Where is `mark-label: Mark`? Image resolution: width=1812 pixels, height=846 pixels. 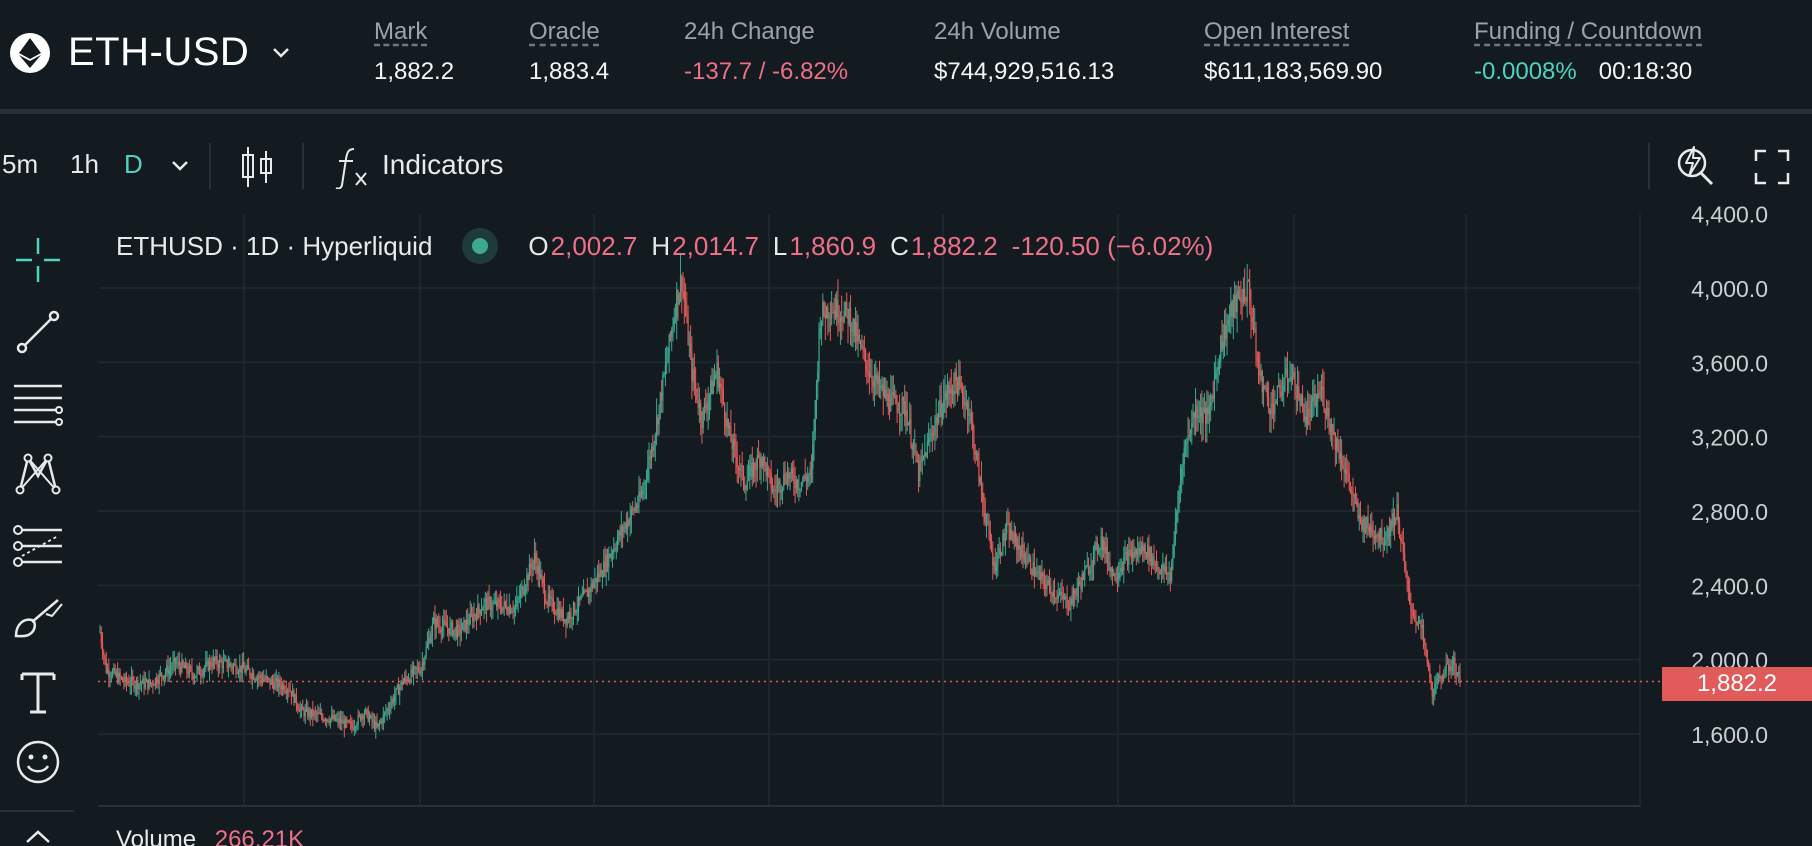 mark-label: Mark is located at coordinates (401, 31).